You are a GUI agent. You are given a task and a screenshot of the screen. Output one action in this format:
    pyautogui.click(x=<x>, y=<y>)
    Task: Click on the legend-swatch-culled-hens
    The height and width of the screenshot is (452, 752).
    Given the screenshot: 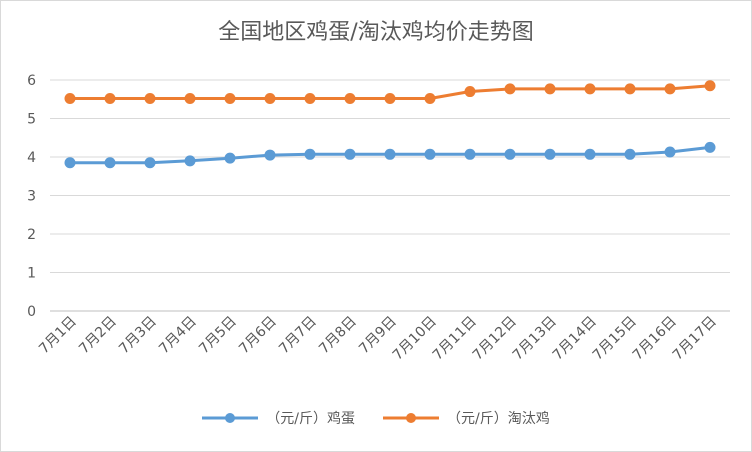 What is the action you would take?
    pyautogui.click(x=411, y=418)
    